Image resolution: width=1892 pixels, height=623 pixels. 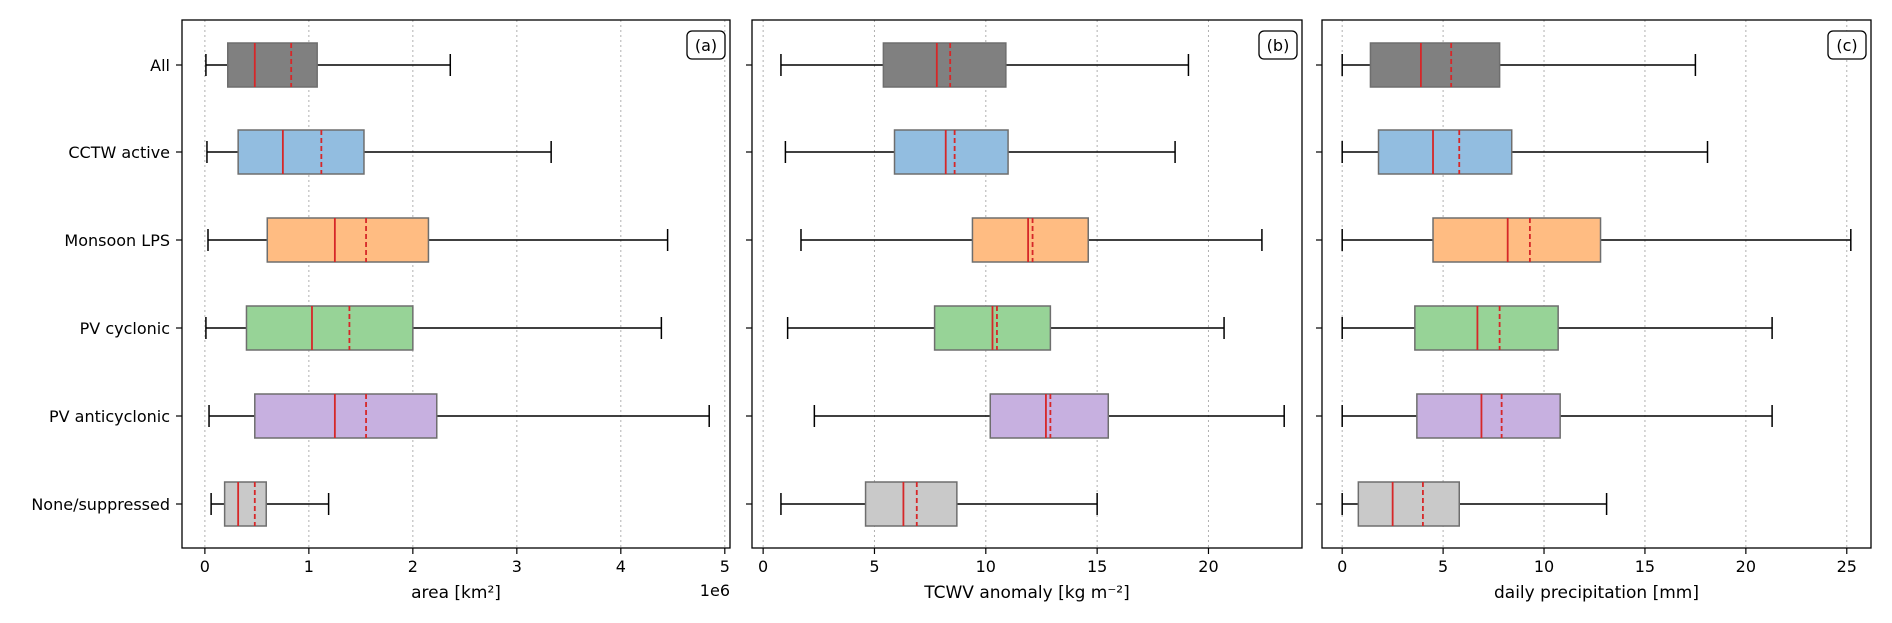 I want to click on x-axis-label: daily precipitation [mm], so click(x=1596, y=593).